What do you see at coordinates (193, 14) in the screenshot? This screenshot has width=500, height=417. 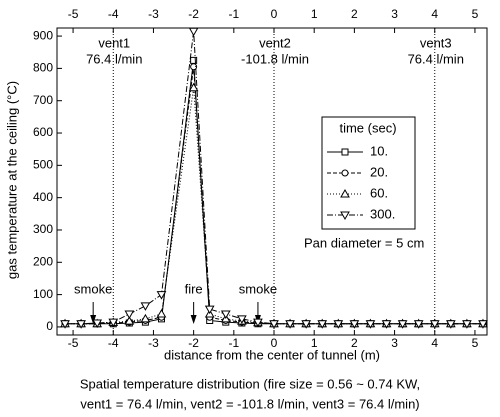 I see `x-tick-label-top: -2` at bounding box center [193, 14].